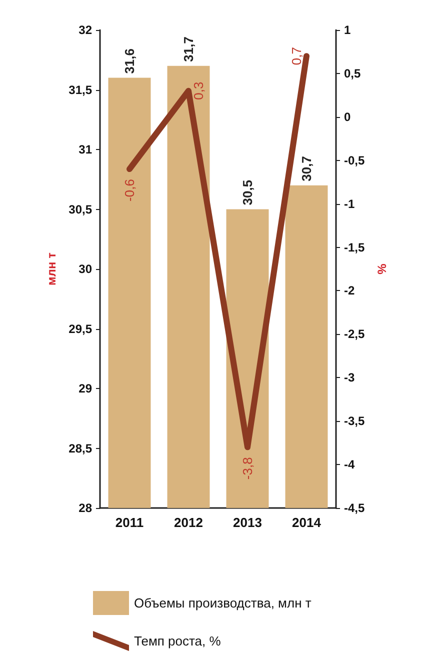 Image resolution: width=438 pixels, height=666 pixels. What do you see at coordinates (80, 89) in the screenshot?
I see `y-tick-label: 31,5` at bounding box center [80, 89].